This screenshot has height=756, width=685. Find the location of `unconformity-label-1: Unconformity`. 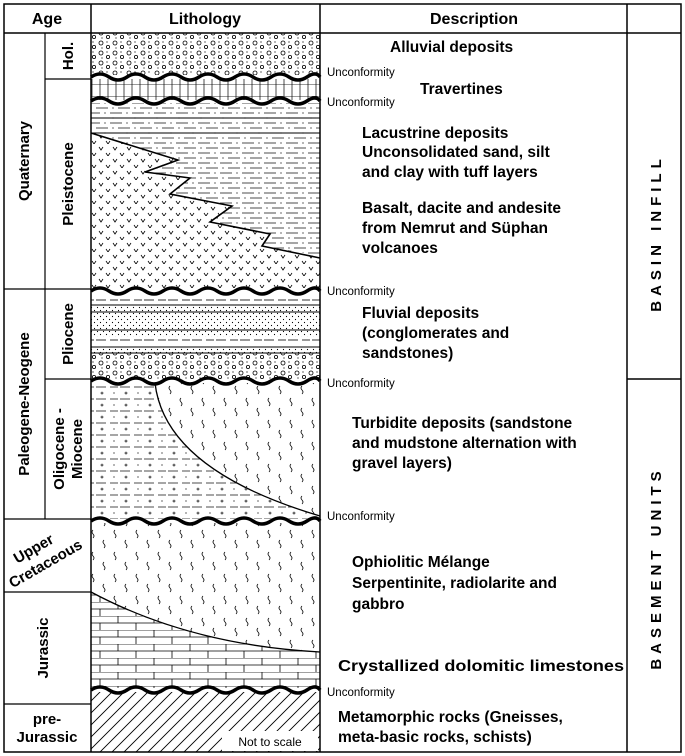

unconformity-label-1: Unconformity is located at coordinates (361, 73).